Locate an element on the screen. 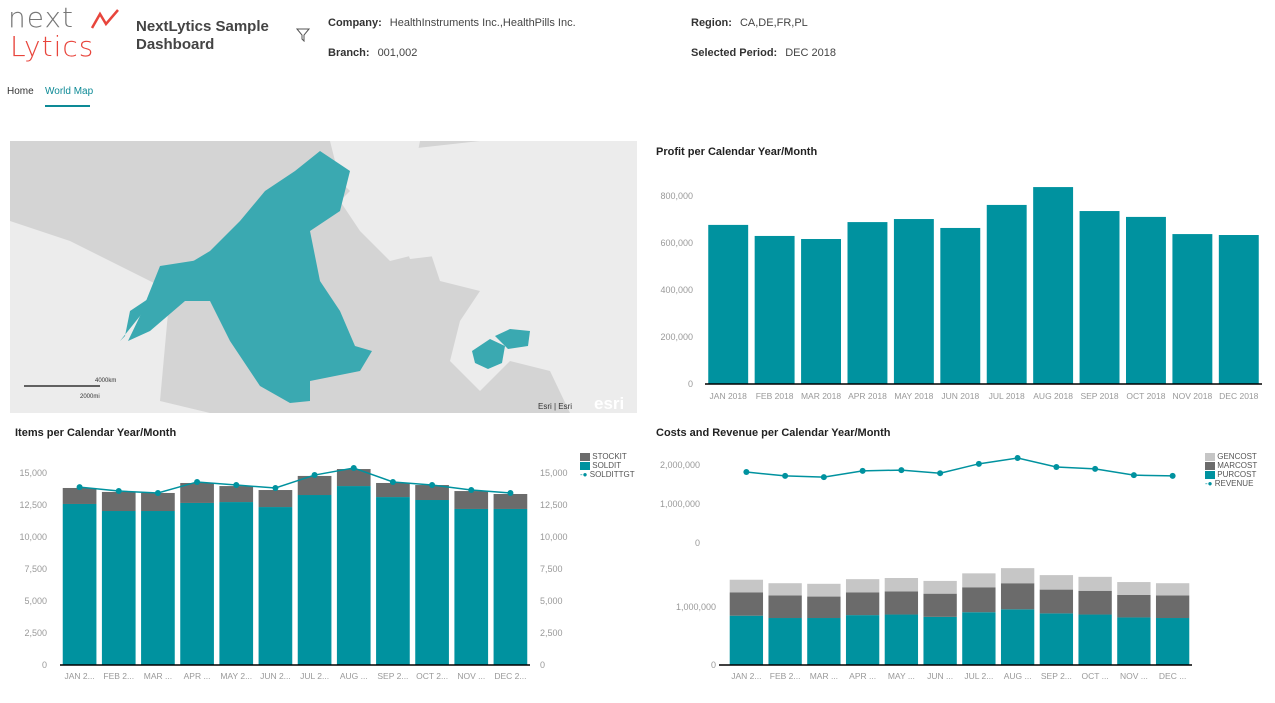 The height and width of the screenshot is (703, 1275). items-chart-title: Items per Calendar Year/Month is located at coordinates (96, 433).